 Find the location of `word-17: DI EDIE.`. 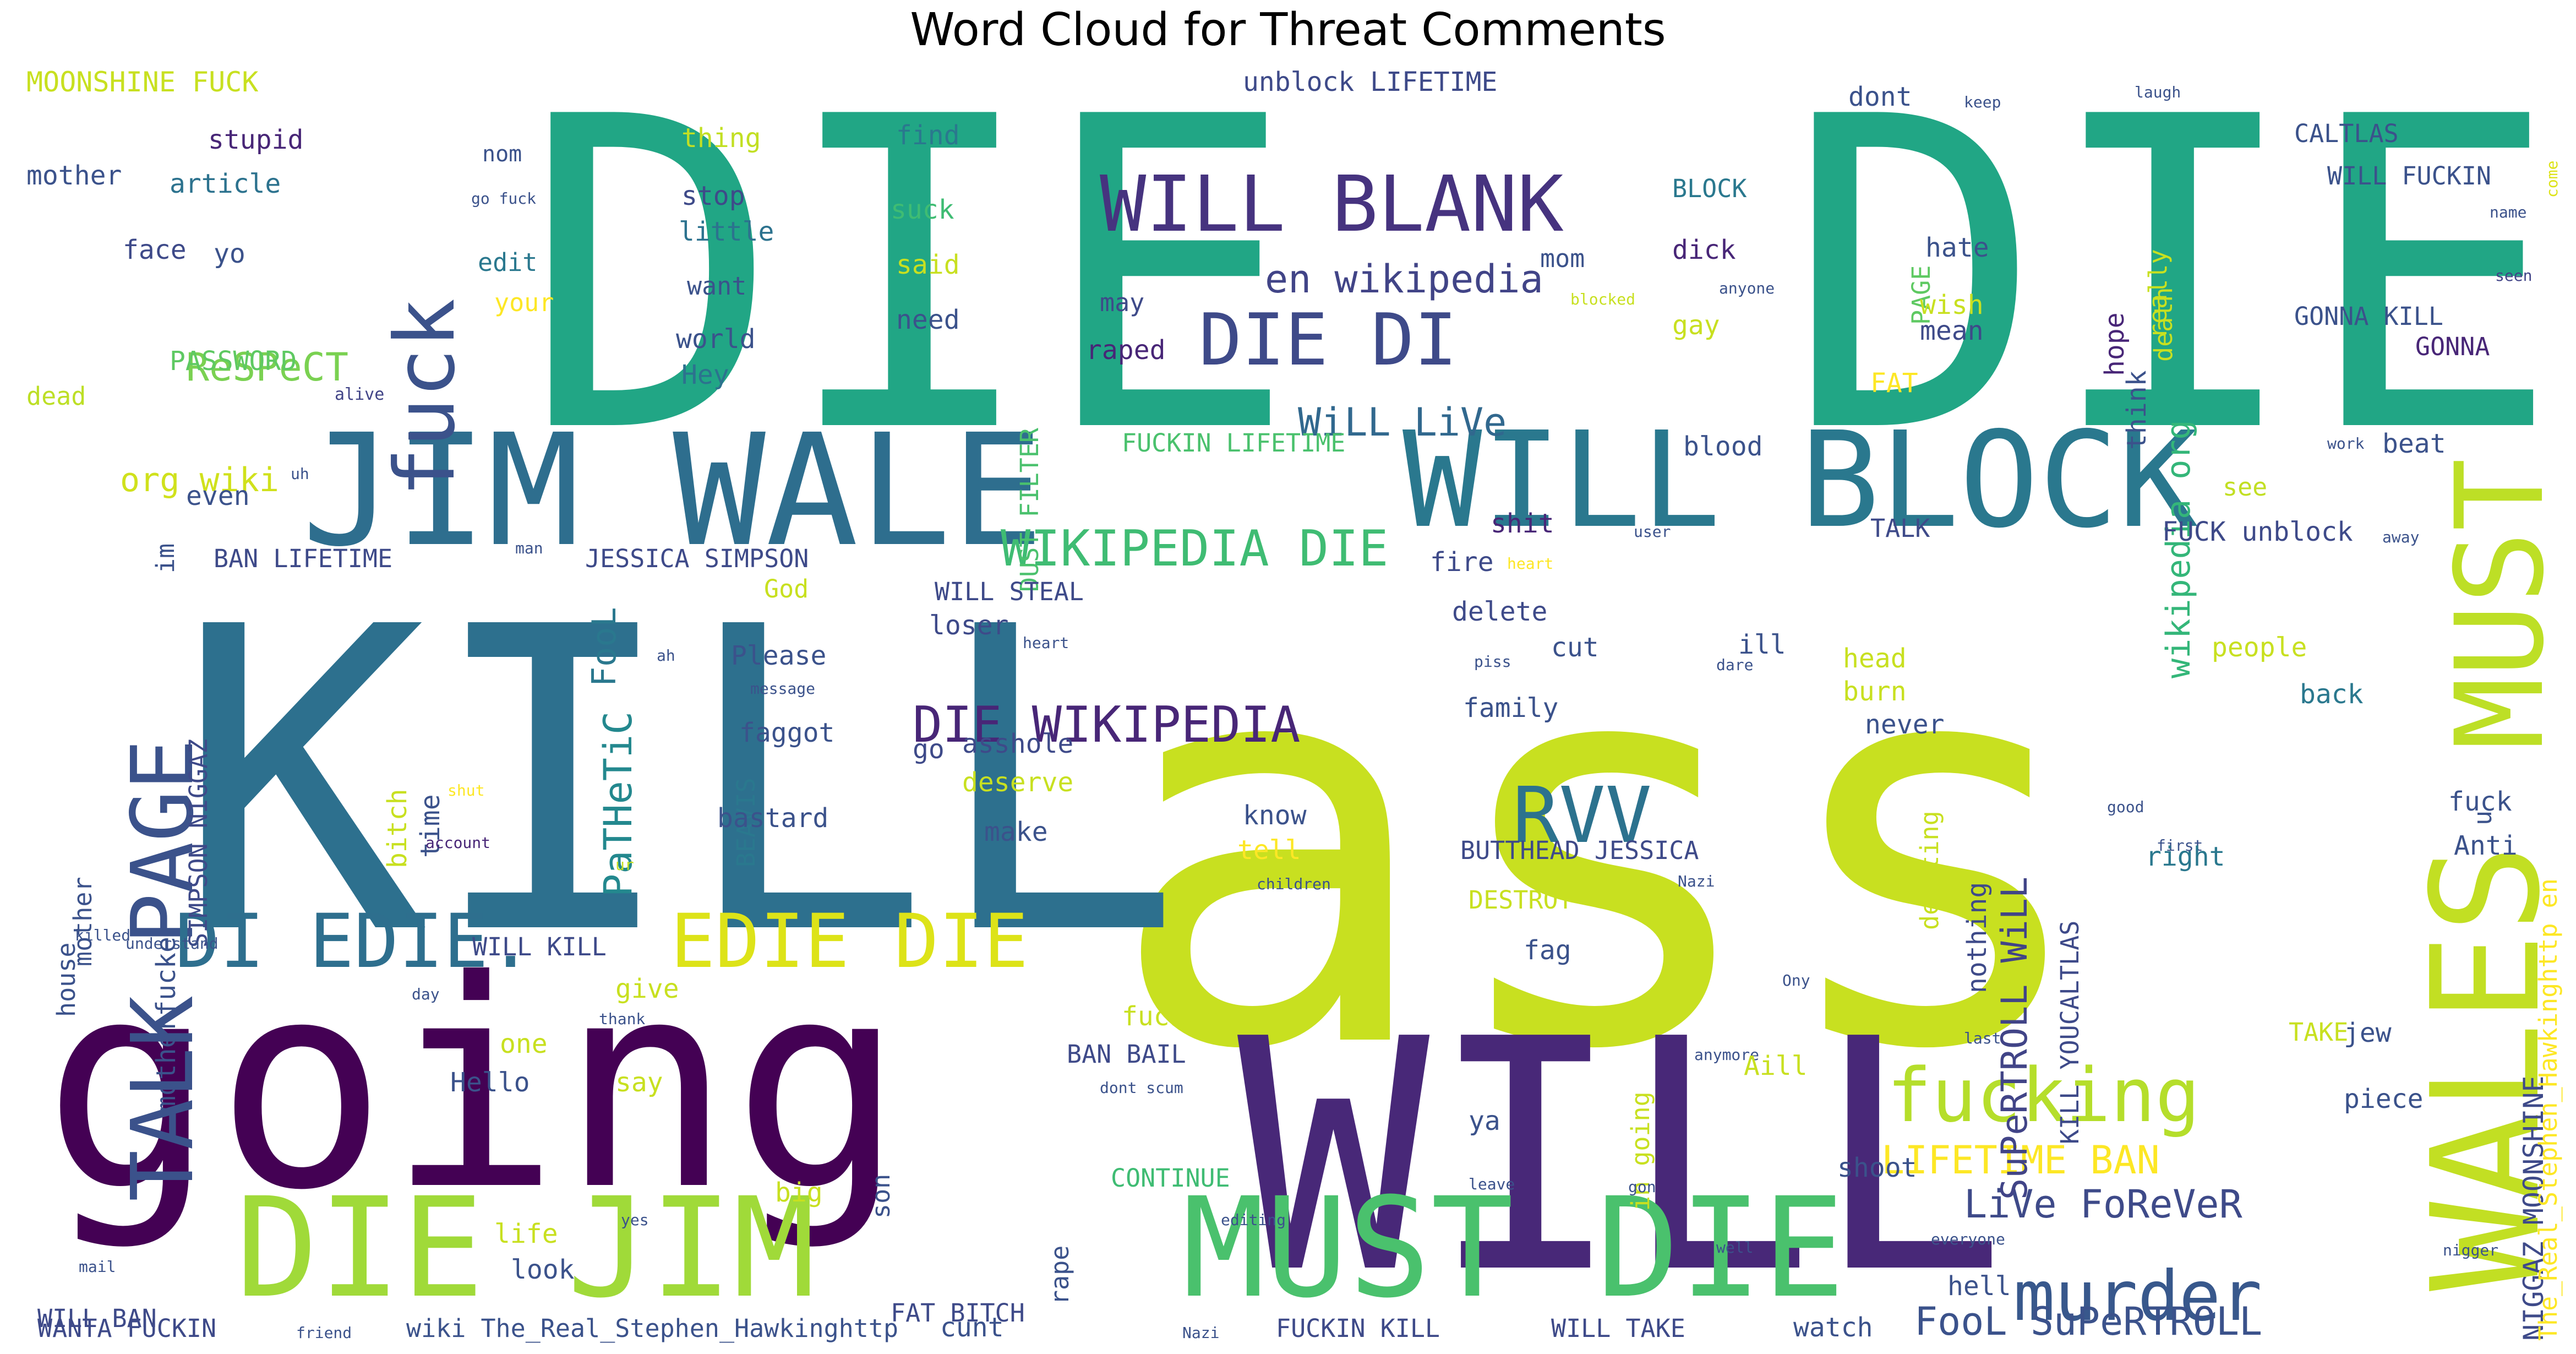

word-17: DI EDIE. is located at coordinates (354, 941).